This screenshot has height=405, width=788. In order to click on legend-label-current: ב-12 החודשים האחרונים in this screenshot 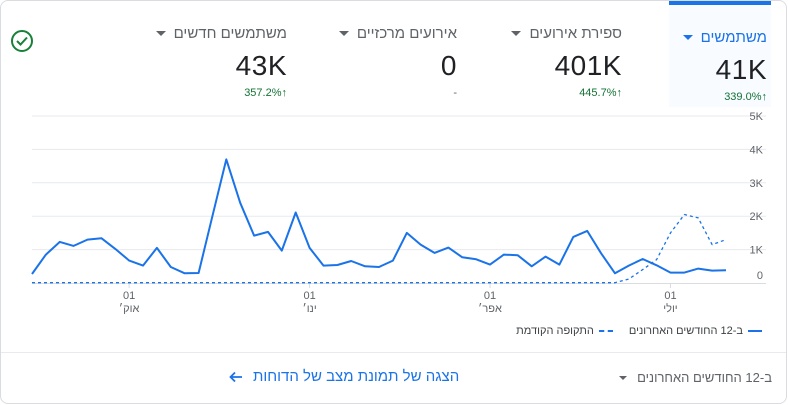, I will do `click(685, 331)`.